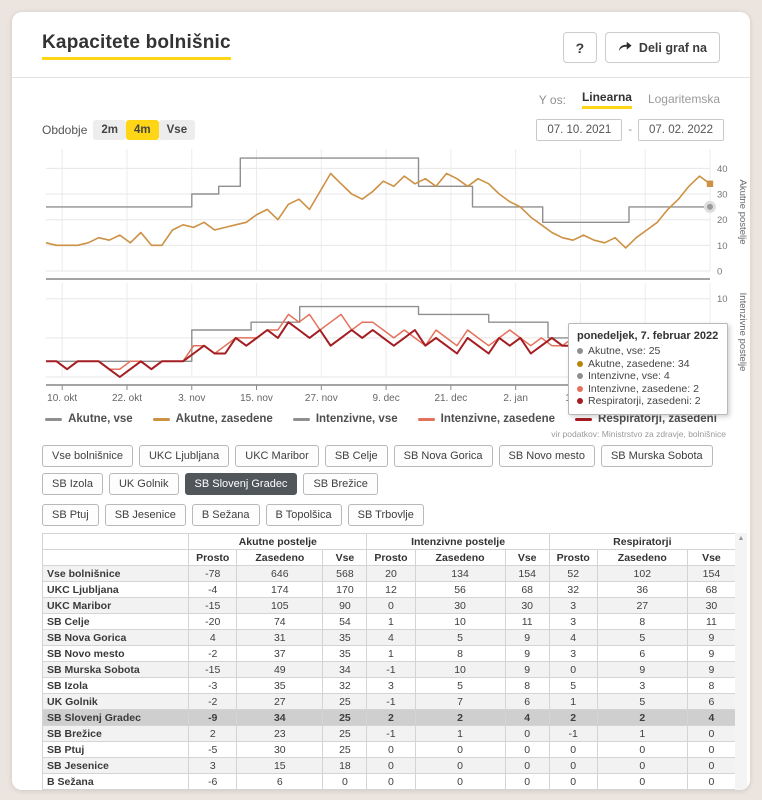 Image resolution: width=762 pixels, height=800 pixels. I want to click on table-cell: 18, so click(345, 765).